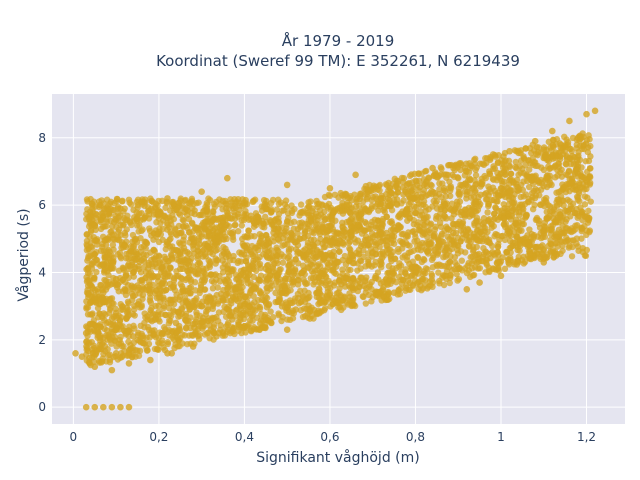 The width and height of the screenshot is (640, 480). I want to click on chart-title-line-1: År 1979 - 2019, so click(338, 40).